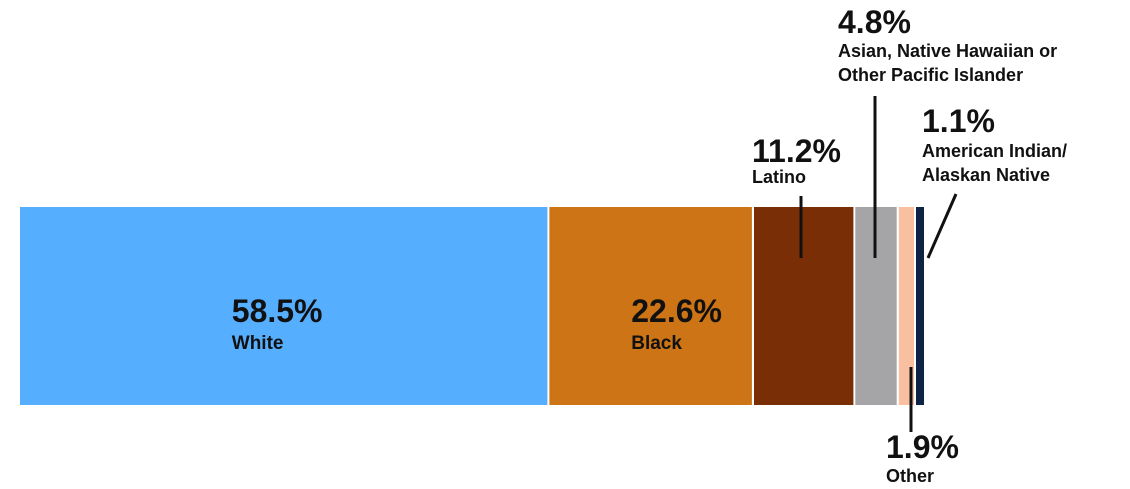 Image resolution: width=1130 pixels, height=489 pixels. I want to click on category-label-american-indian-alaskan-native: Alaskan Native, so click(986, 175).